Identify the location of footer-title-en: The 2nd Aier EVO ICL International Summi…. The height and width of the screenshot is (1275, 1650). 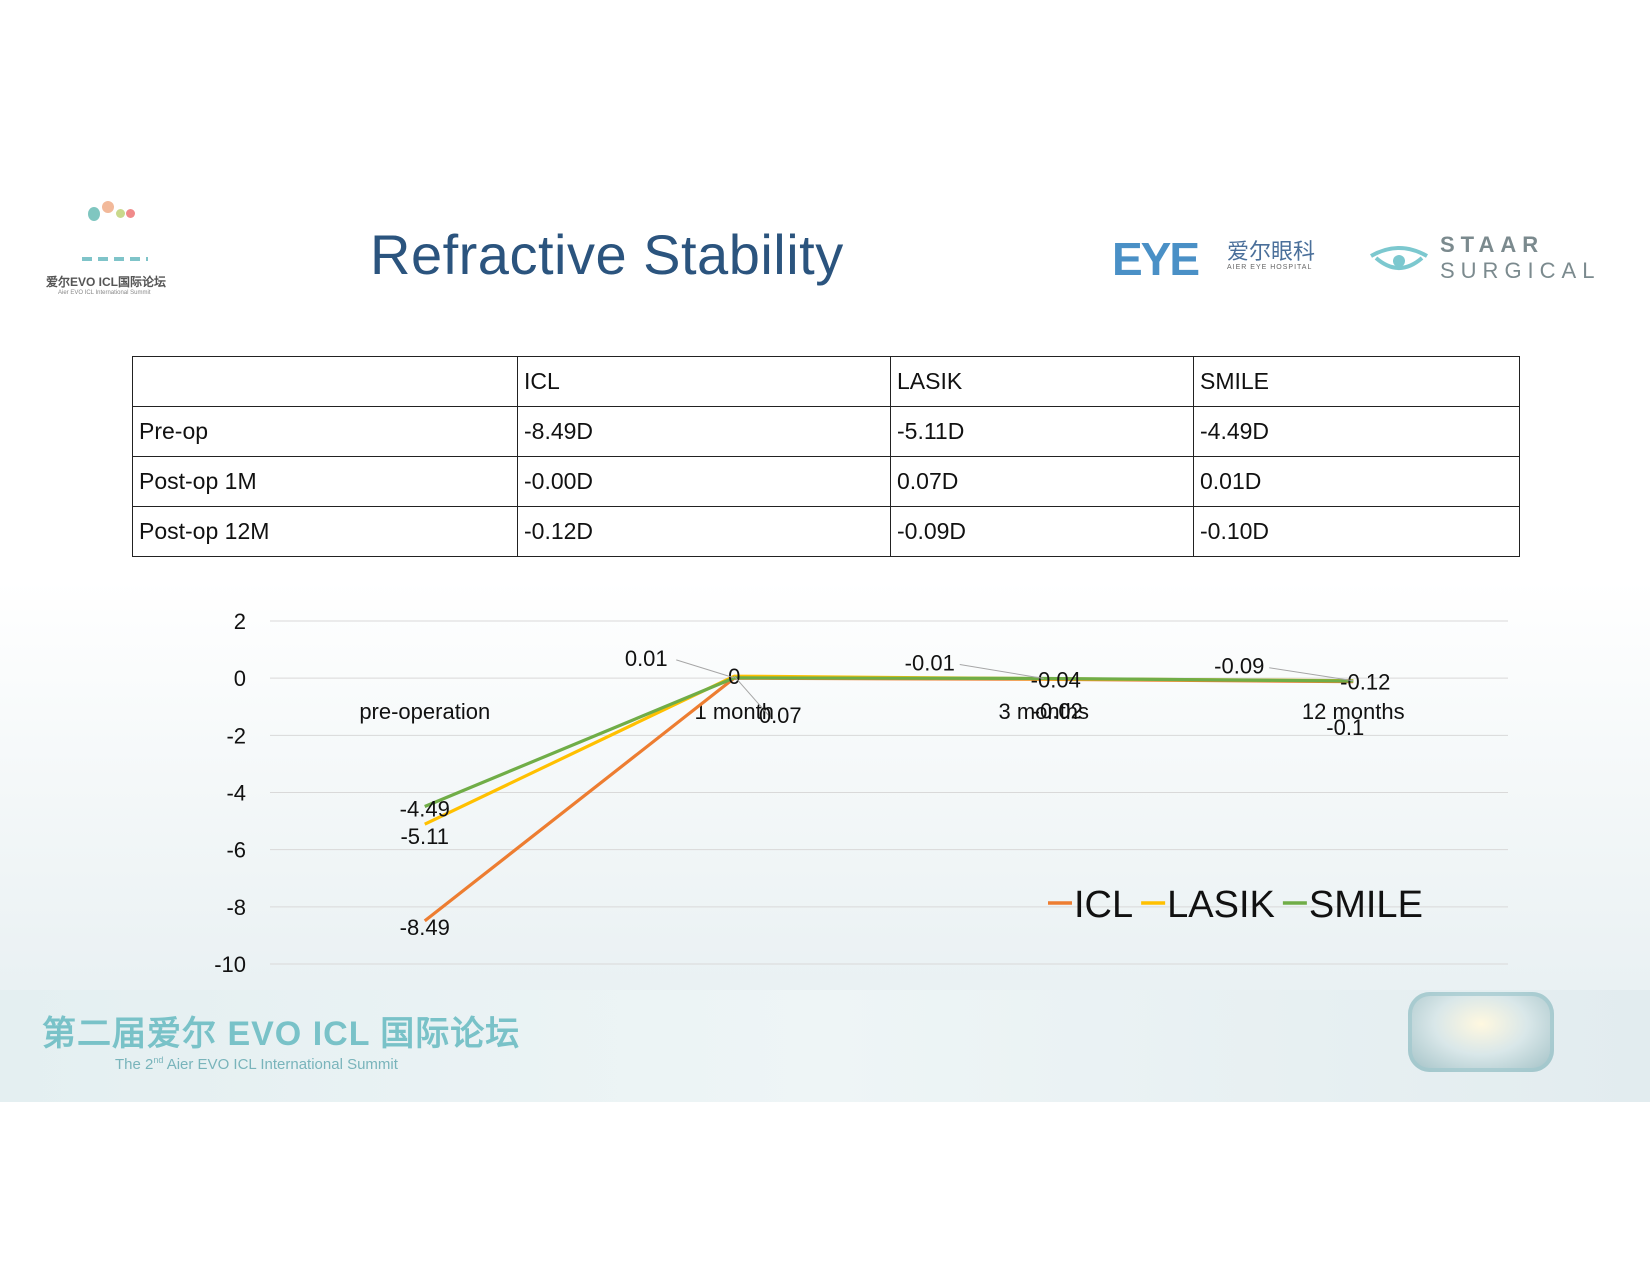
(256, 1064).